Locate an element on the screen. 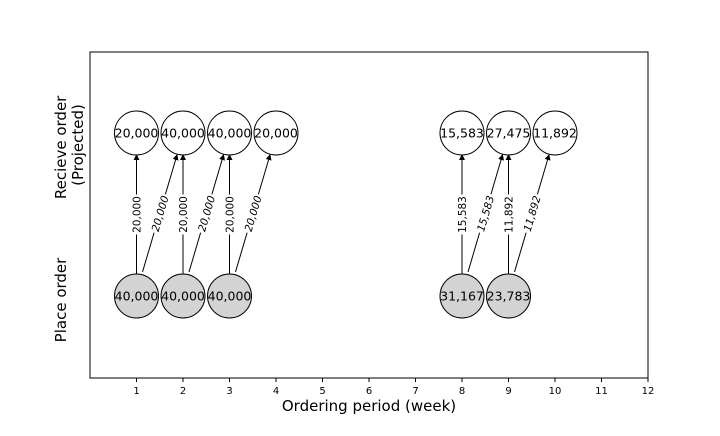  place-order-node-label: 31,167 is located at coordinates (462, 296).